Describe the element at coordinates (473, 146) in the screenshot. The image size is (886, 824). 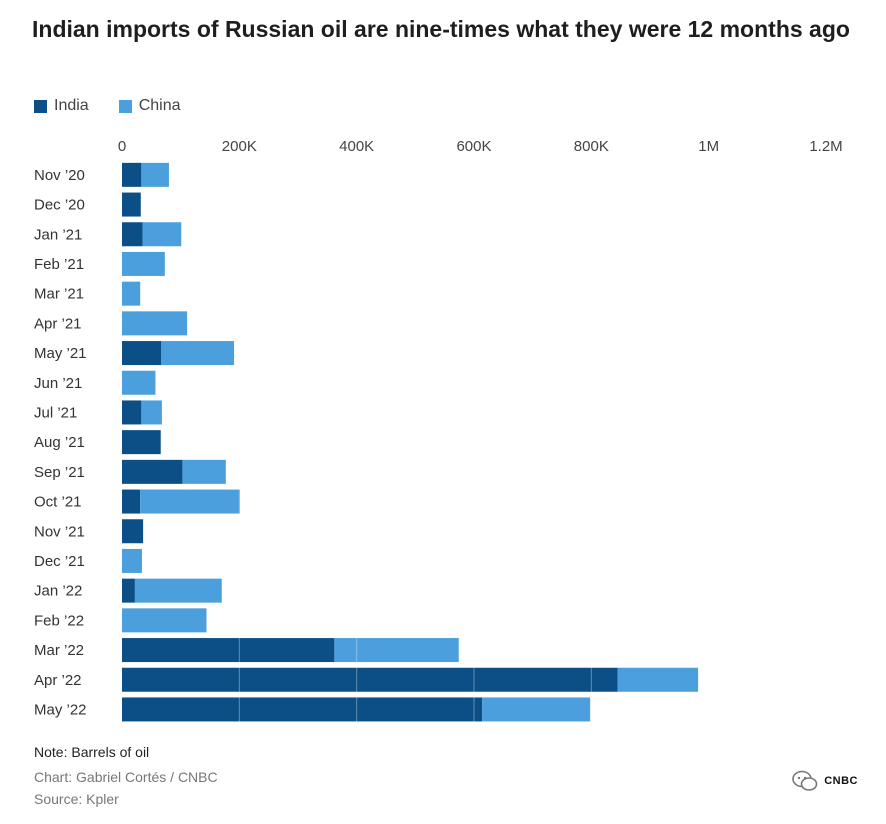
I see `x-tick-label: 600K` at that location.